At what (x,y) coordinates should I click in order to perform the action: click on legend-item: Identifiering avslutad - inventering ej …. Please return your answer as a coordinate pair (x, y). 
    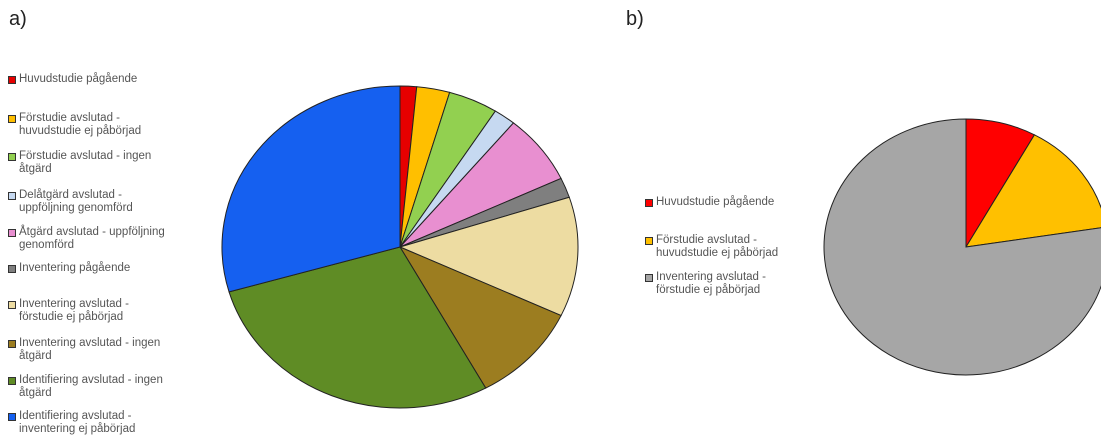
    Looking at the image, I should click on (71, 423).